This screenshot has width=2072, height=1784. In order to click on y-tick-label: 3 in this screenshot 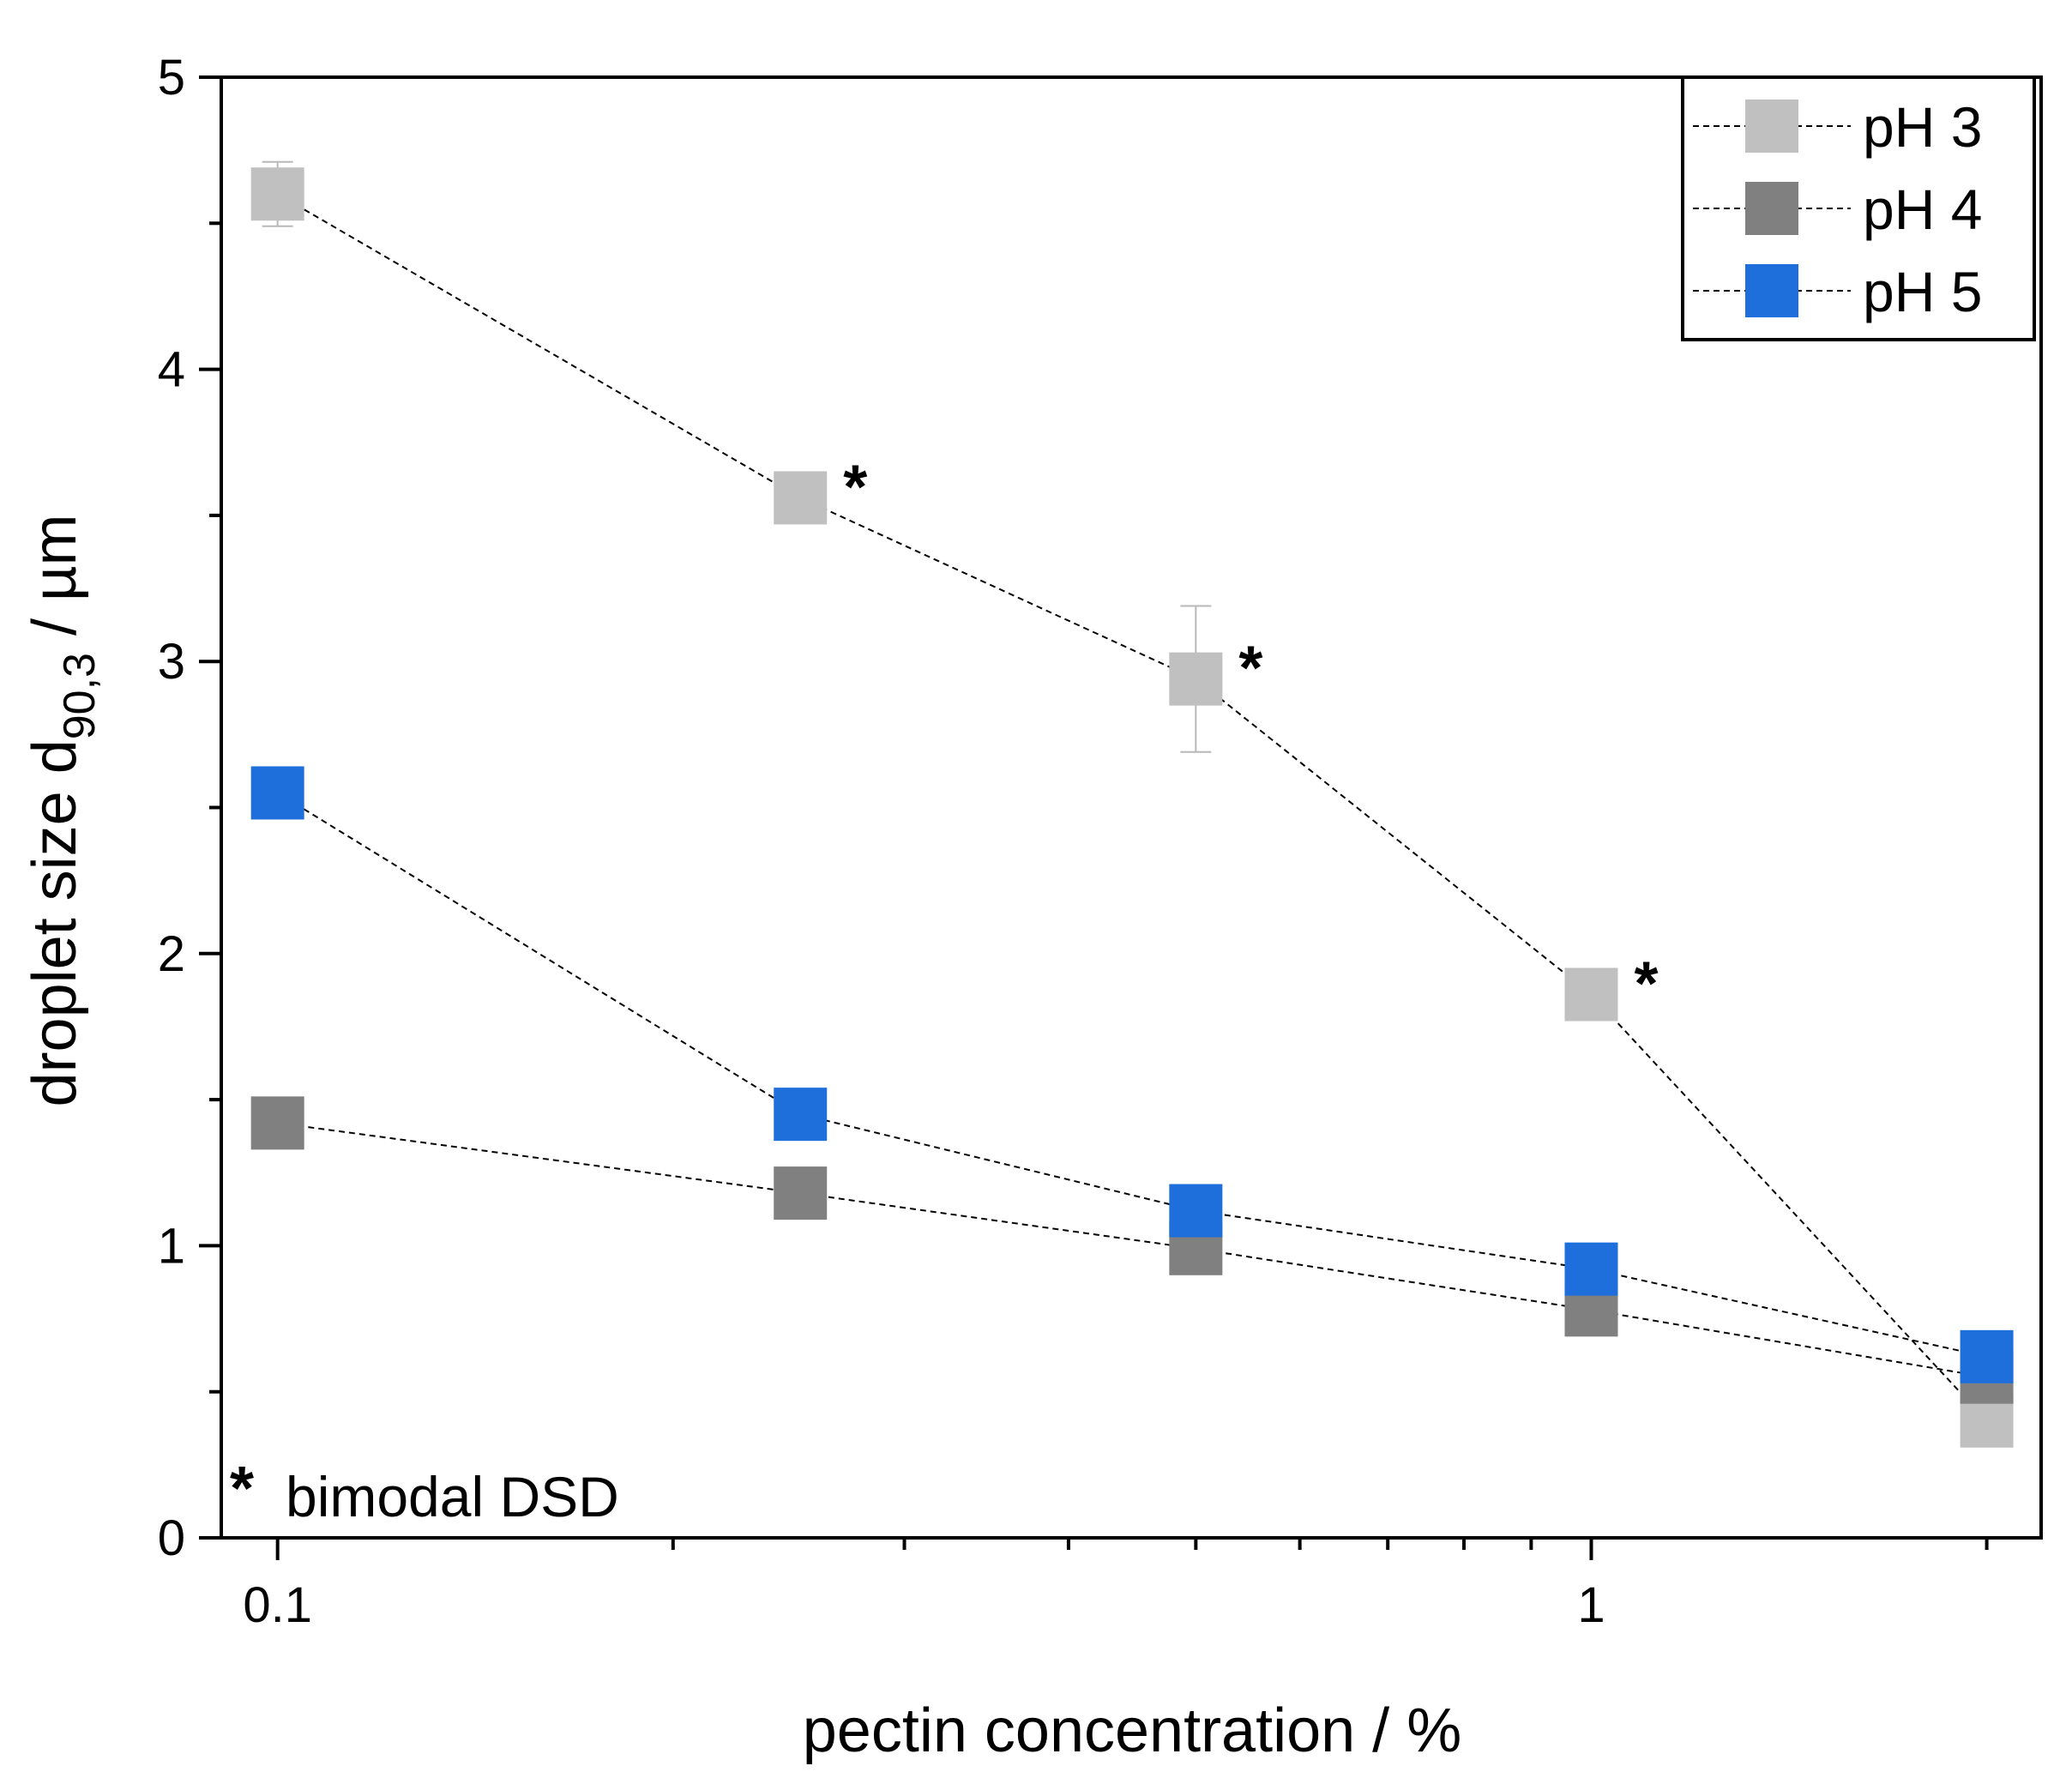, I will do `click(171, 662)`.